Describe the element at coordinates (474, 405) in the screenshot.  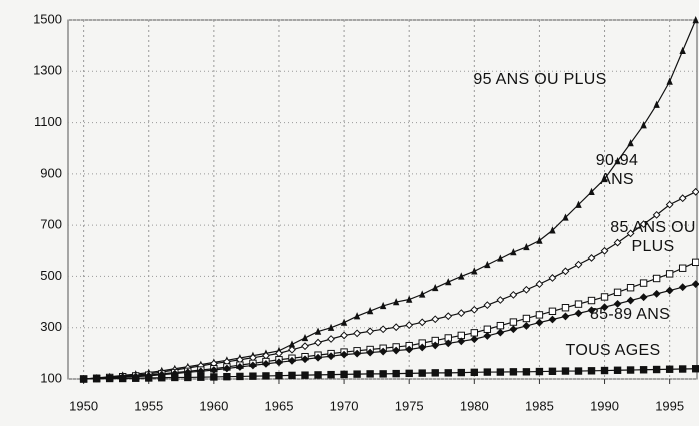
I see `x-tick-label: 1980` at that location.